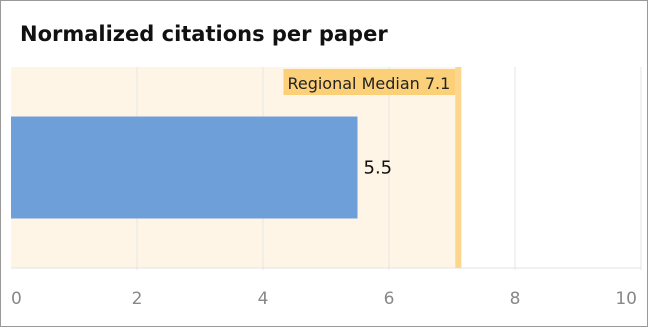 The width and height of the screenshot is (648, 327). What do you see at coordinates (515, 299) in the screenshot?
I see `x-tick-label: 8` at bounding box center [515, 299].